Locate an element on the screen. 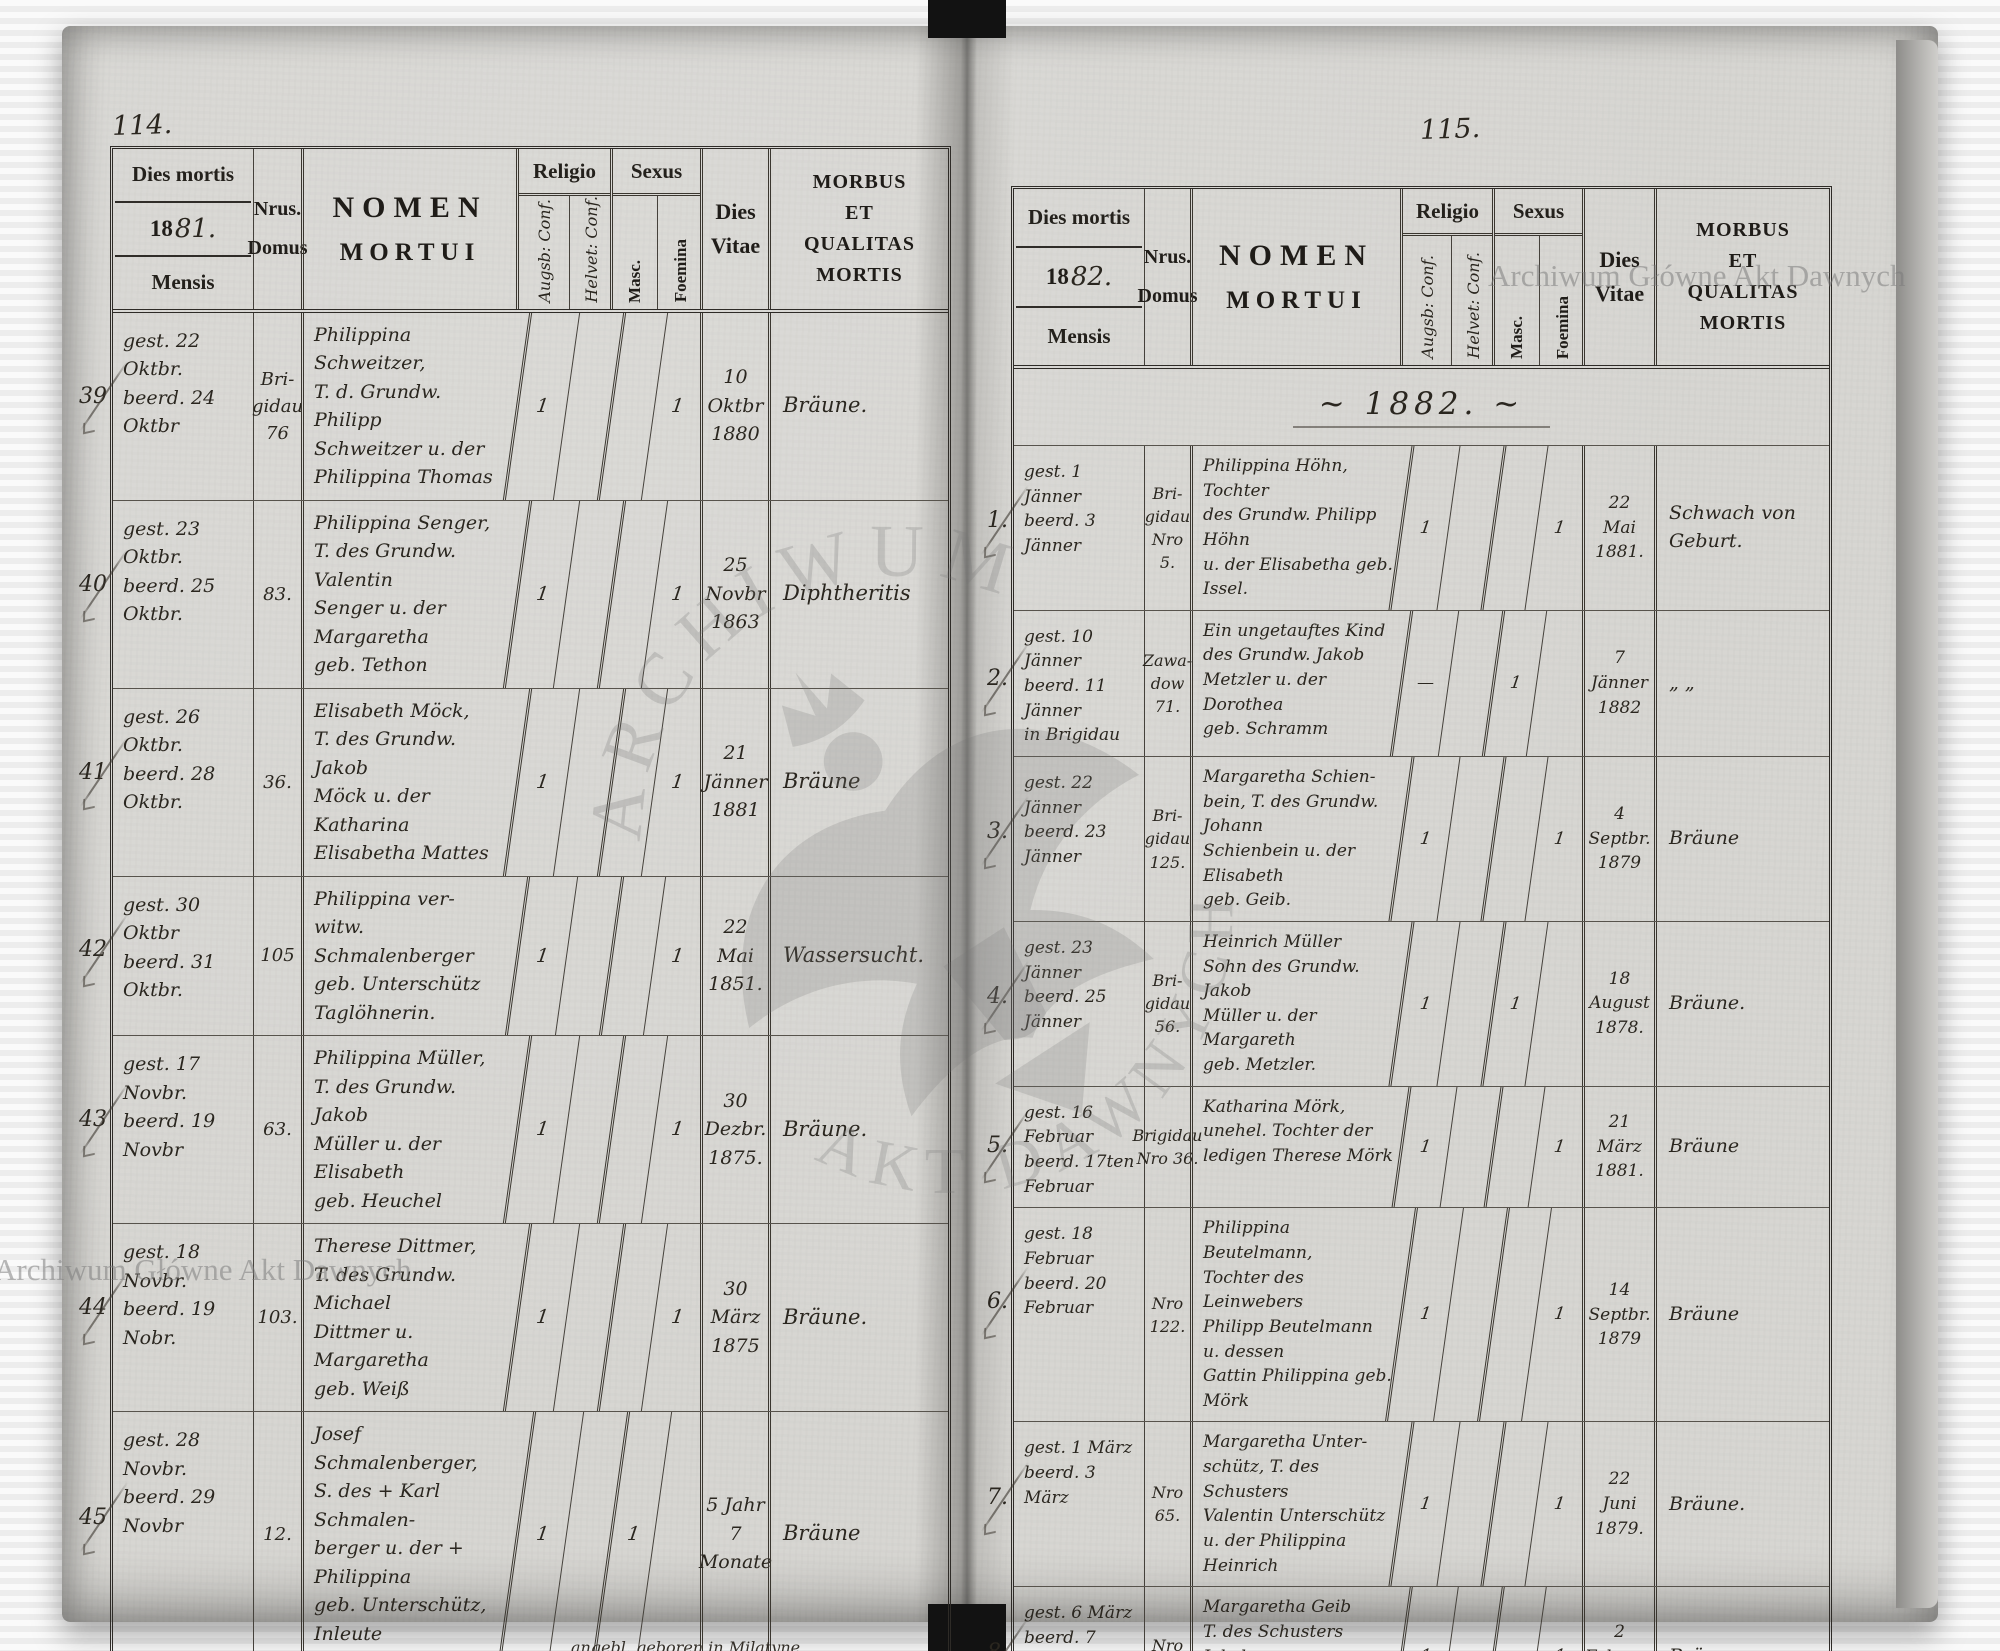 Image resolution: width=2000 pixels, height=1651 pixels. book-page-edge is located at coordinates (1917, 824).